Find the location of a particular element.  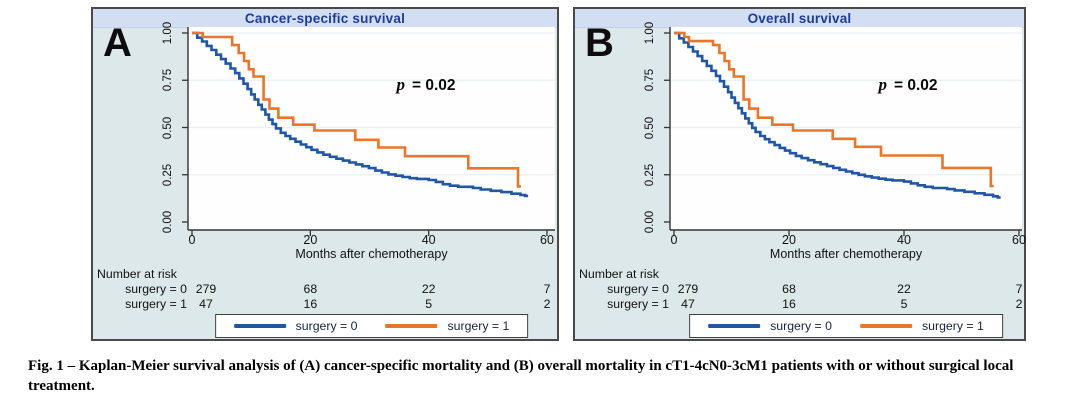

panel-letter-a: A is located at coordinates (117, 43).